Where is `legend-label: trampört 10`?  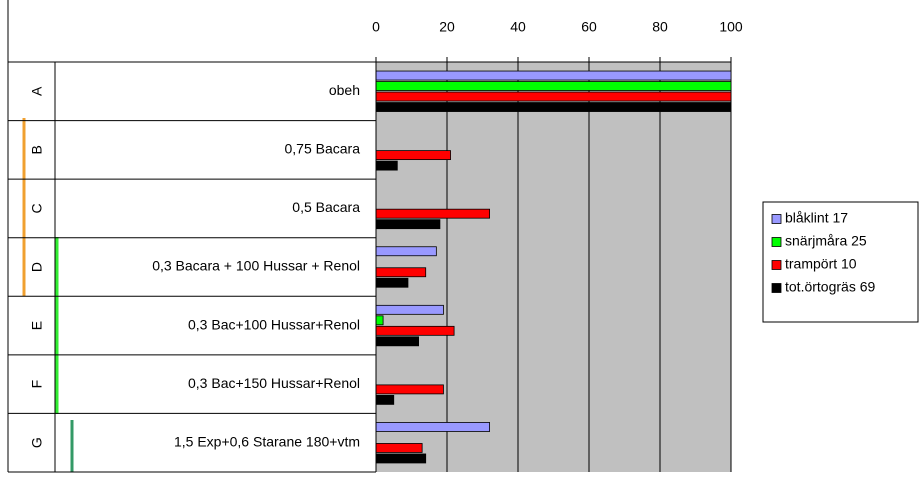 legend-label: trampört 10 is located at coordinates (821, 264).